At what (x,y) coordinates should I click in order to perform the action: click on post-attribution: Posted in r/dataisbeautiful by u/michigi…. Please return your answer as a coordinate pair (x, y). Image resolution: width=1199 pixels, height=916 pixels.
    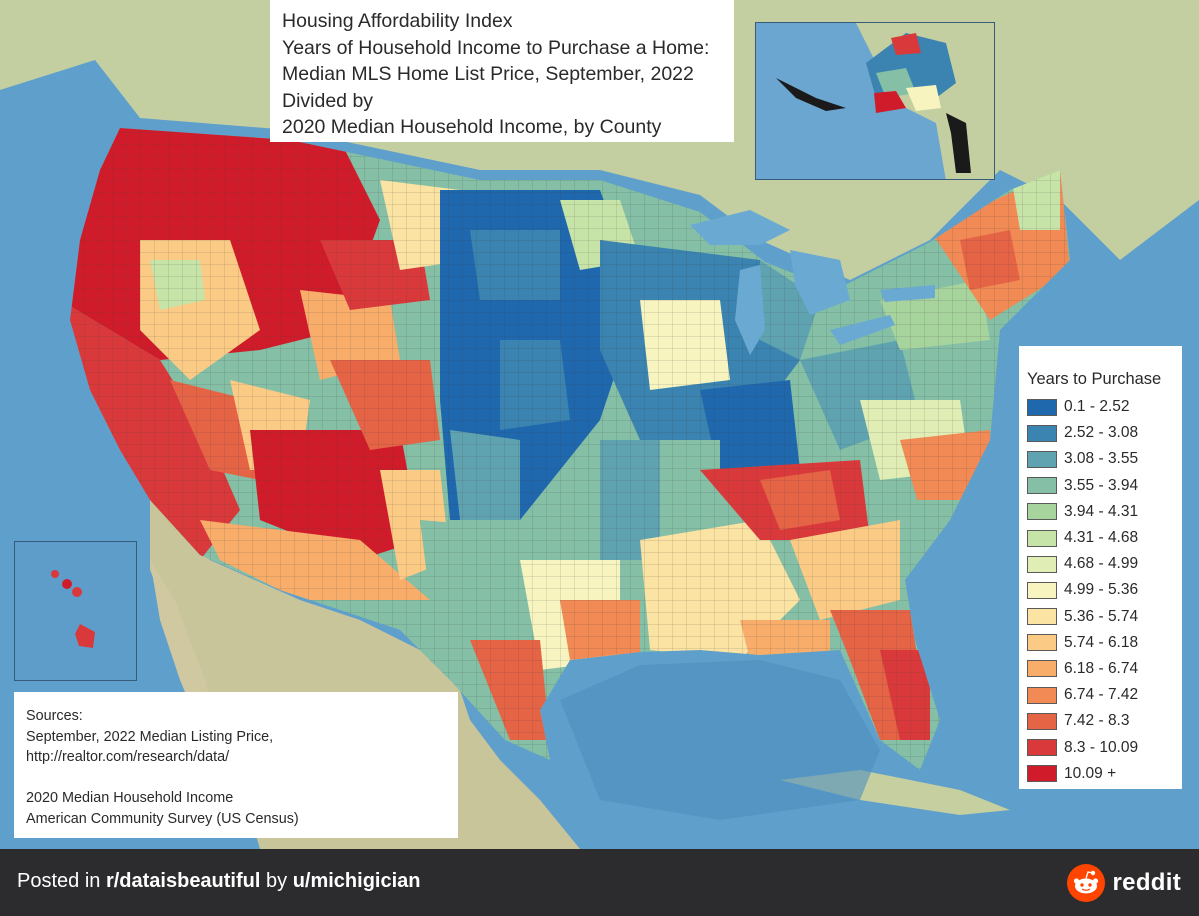
    Looking at the image, I should click on (219, 881).